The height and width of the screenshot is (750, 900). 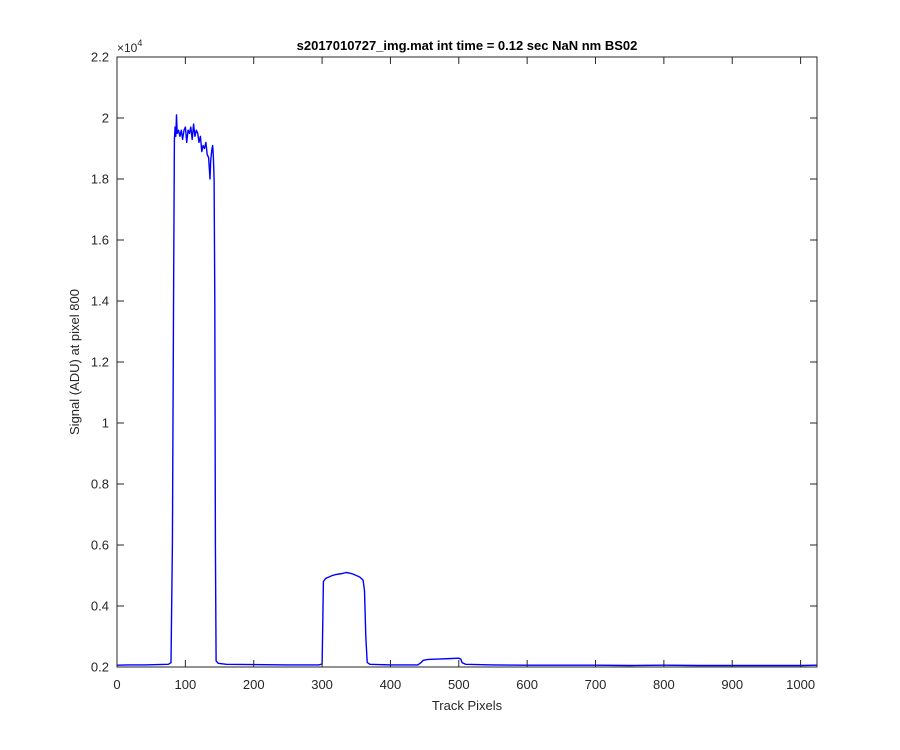 What do you see at coordinates (664, 684) in the screenshot?
I see `x-tick-label: 800` at bounding box center [664, 684].